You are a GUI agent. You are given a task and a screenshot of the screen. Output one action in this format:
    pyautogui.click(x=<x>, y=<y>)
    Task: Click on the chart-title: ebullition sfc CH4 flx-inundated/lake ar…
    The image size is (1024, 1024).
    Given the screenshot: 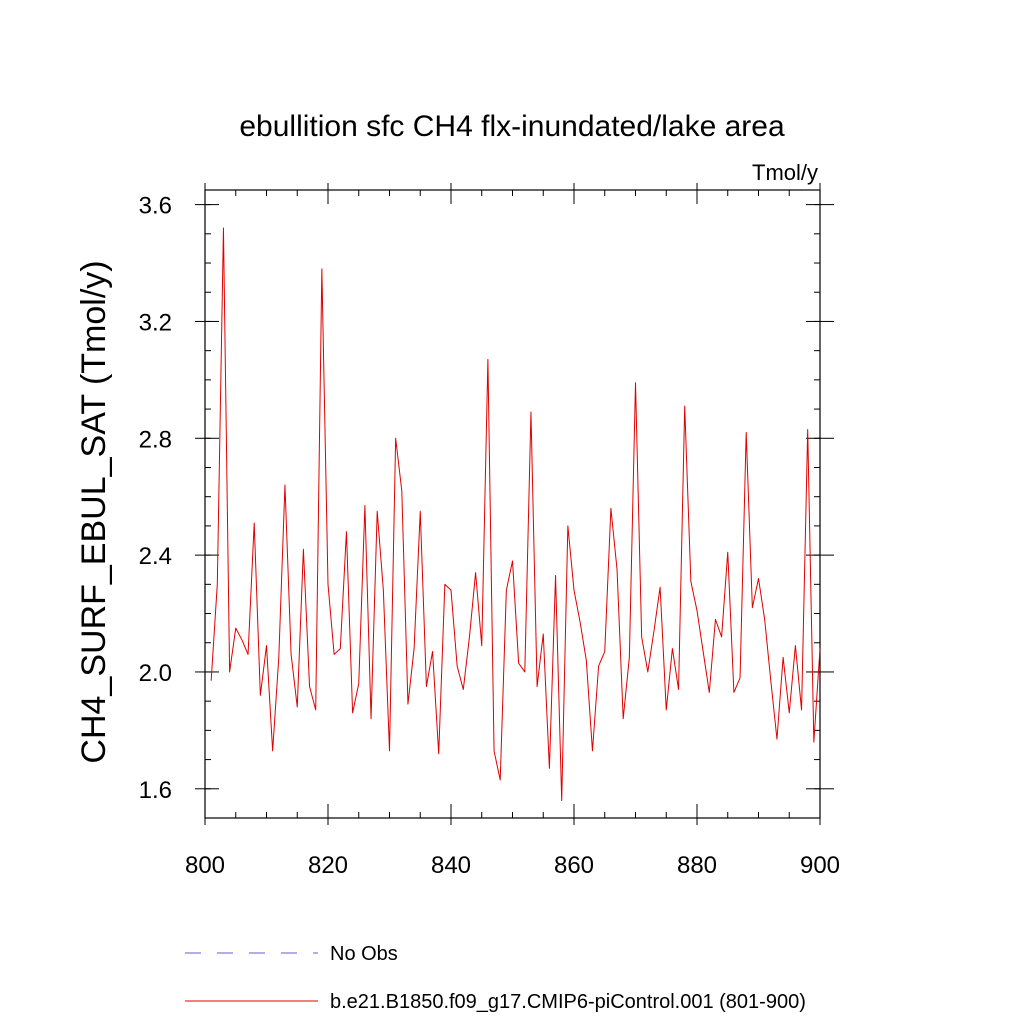 What is the action you would take?
    pyautogui.click(x=512, y=126)
    